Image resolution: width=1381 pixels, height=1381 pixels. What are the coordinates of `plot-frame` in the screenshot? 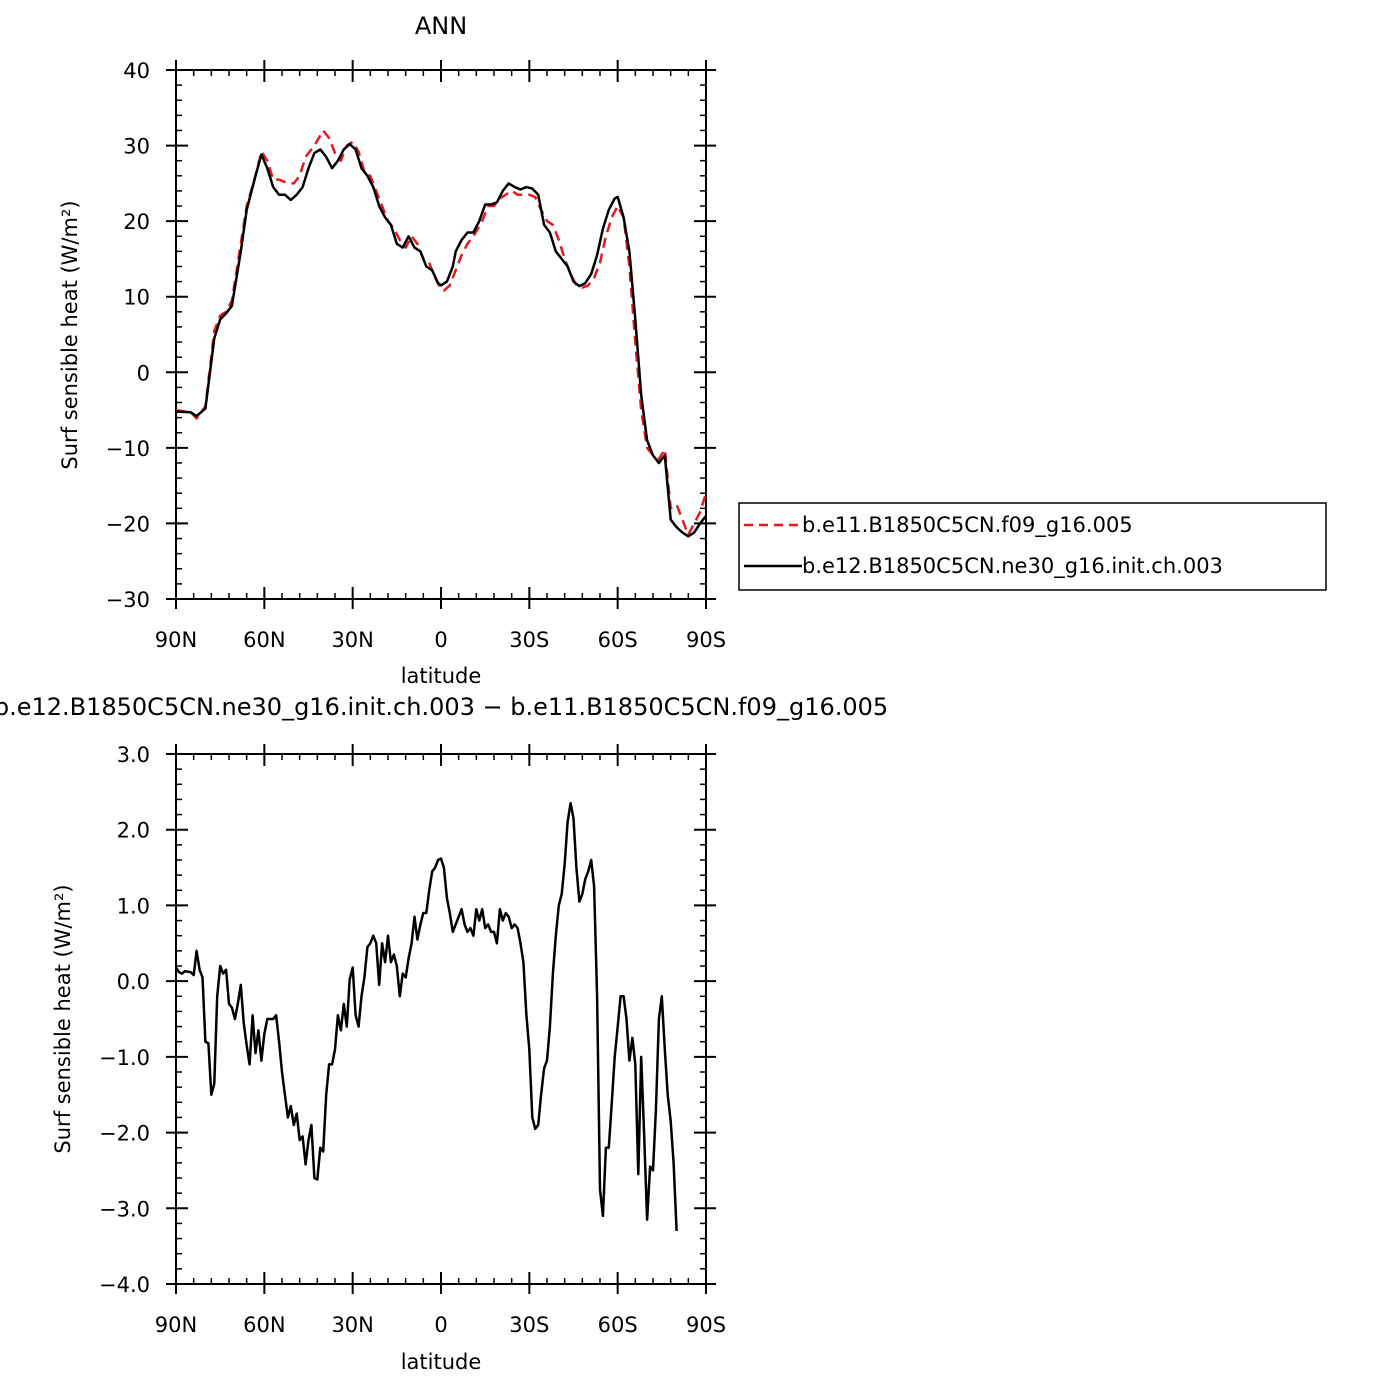 It's located at (441, 334).